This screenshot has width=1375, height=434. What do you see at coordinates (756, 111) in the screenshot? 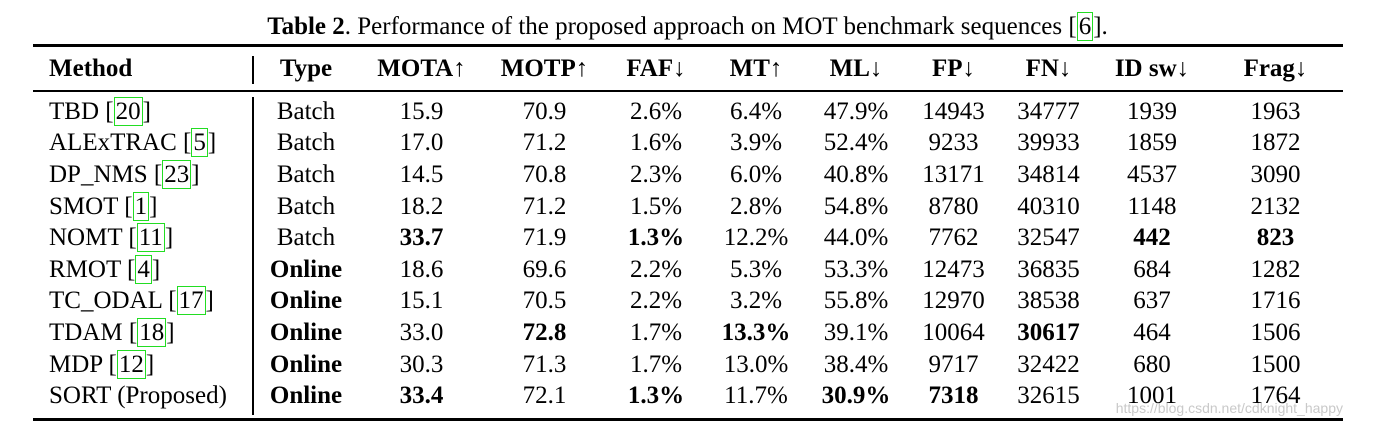
I see `value-cell: 6.4%` at bounding box center [756, 111].